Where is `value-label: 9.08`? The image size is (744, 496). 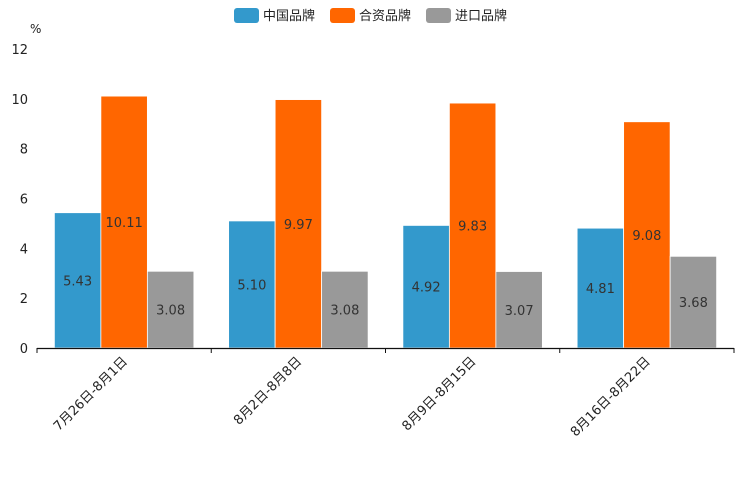
value-label: 9.08 is located at coordinates (646, 236).